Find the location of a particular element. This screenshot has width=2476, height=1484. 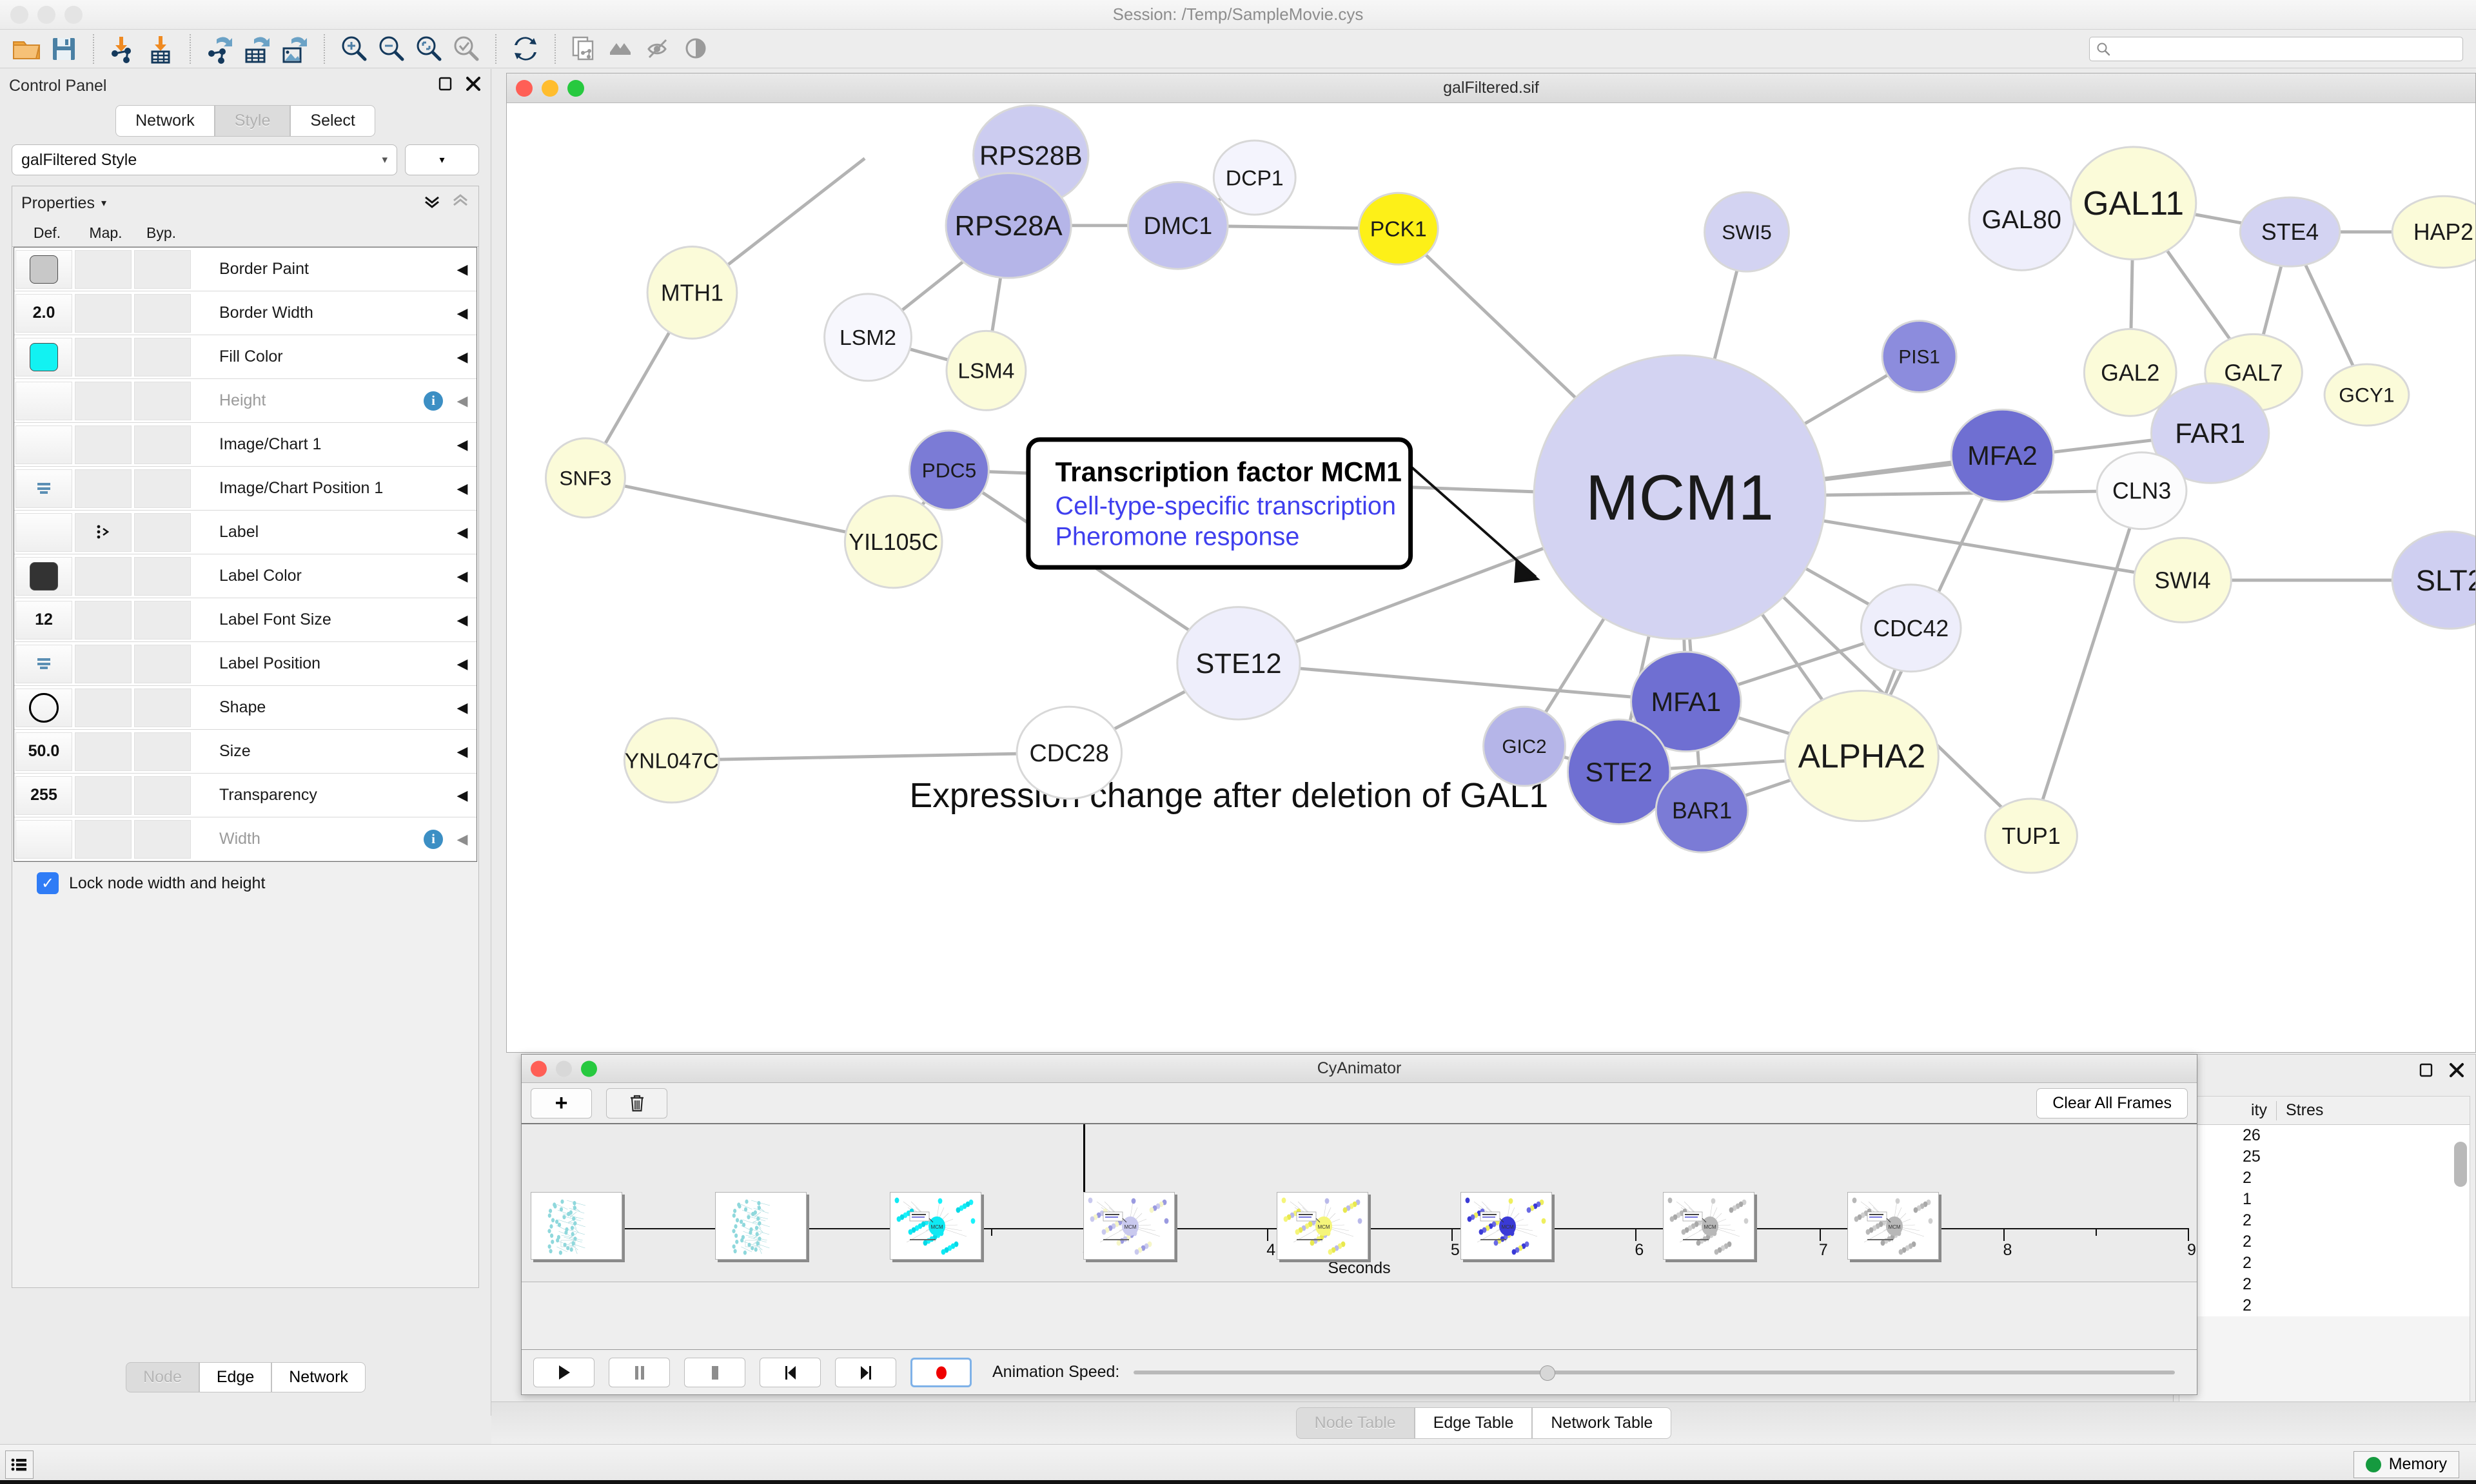

network-node: CLN3 is located at coordinates (2142, 491).